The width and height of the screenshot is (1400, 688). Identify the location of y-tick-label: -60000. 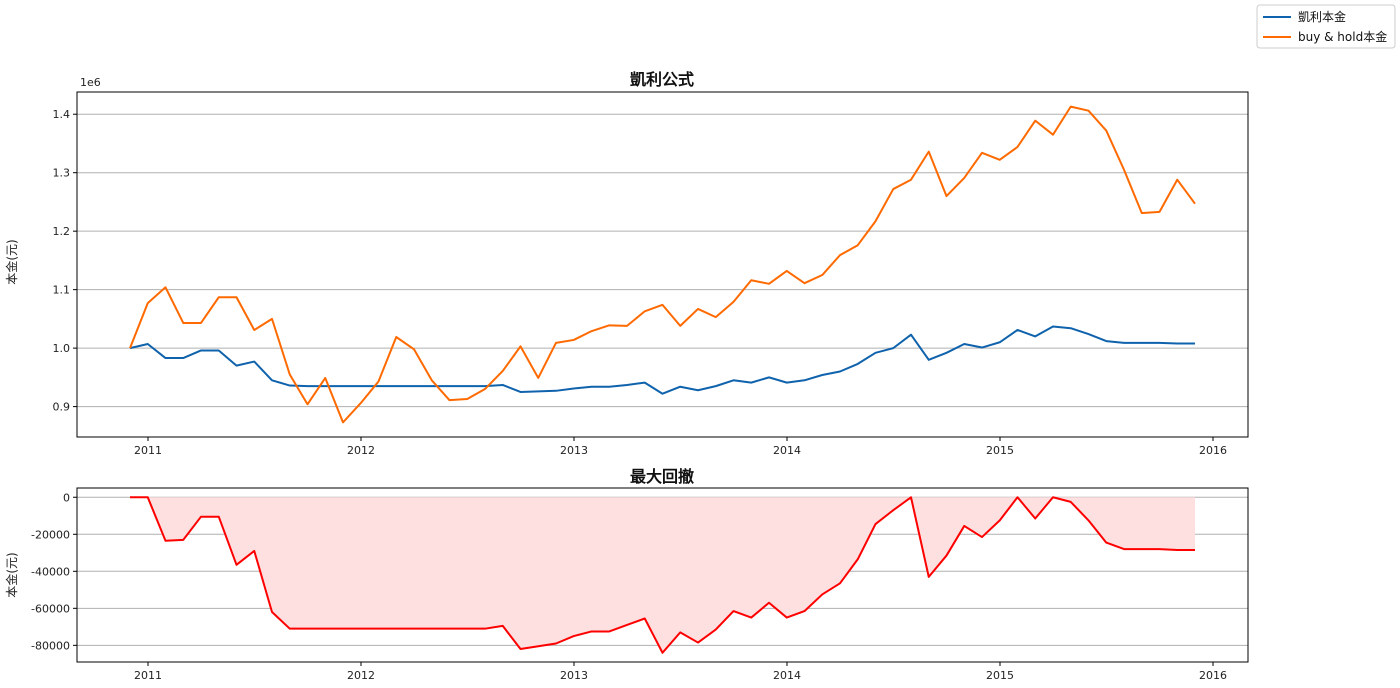
(50, 608).